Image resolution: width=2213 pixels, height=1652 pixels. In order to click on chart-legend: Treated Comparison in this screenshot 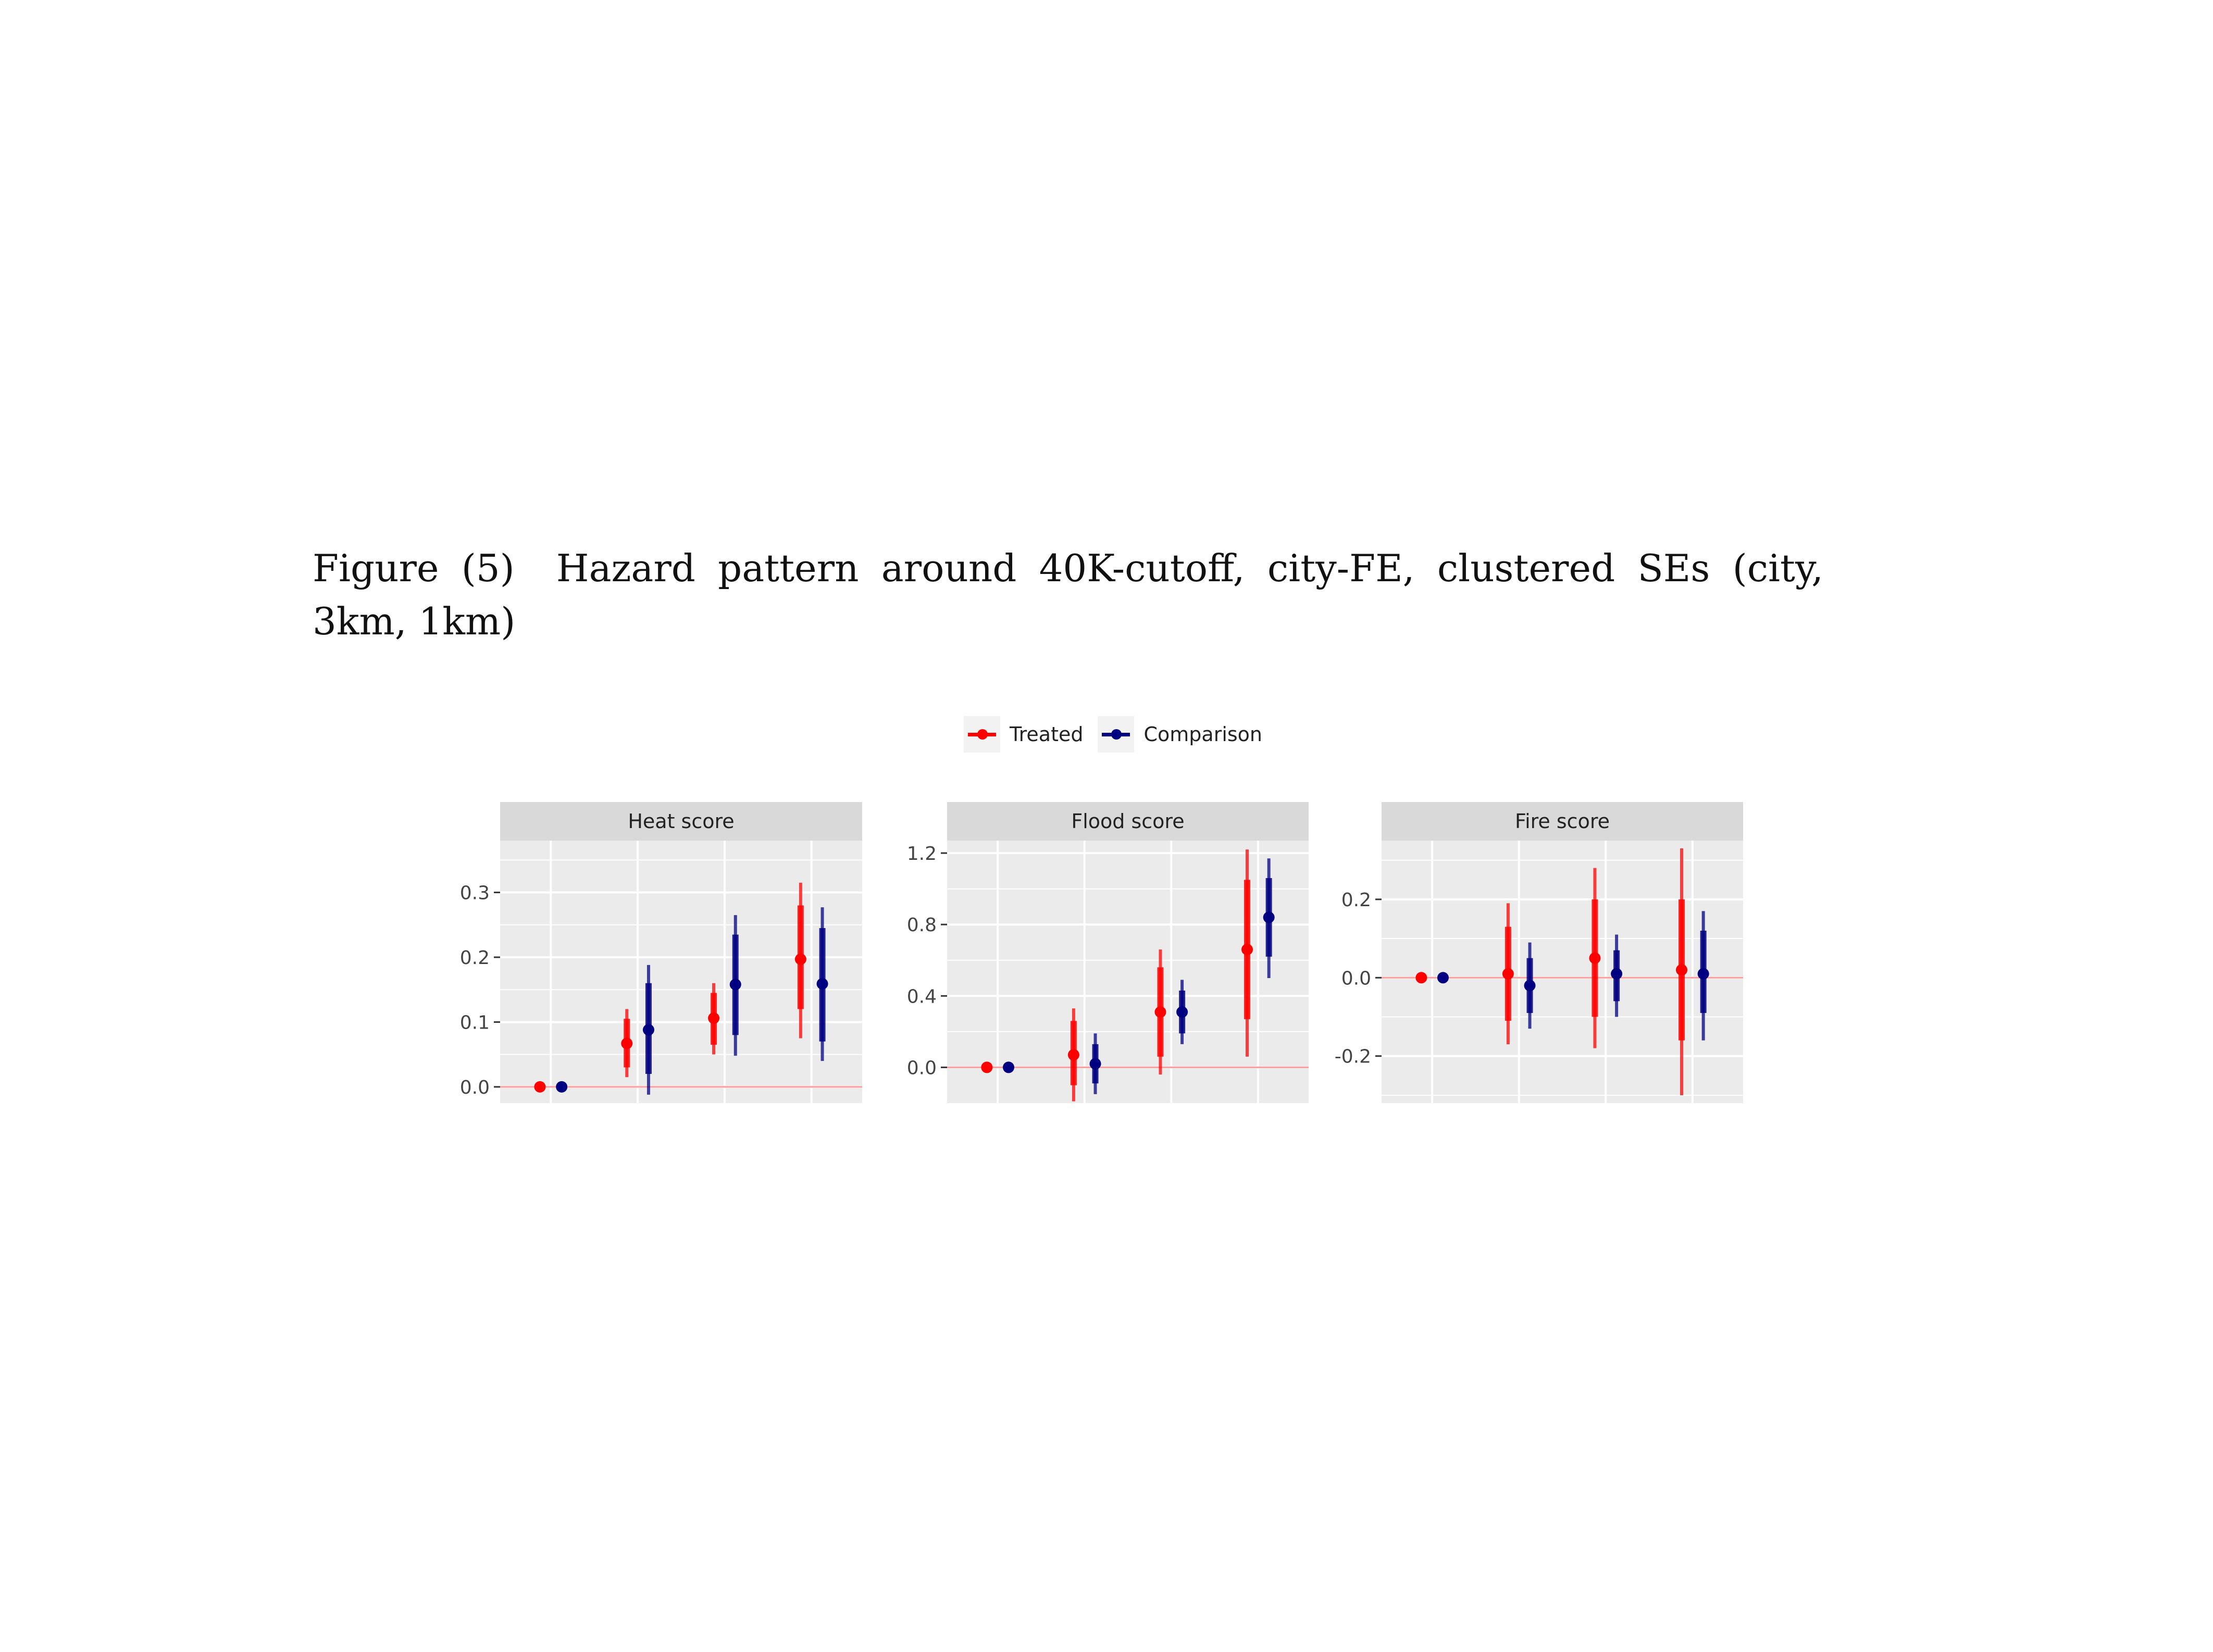, I will do `click(1120, 734)`.